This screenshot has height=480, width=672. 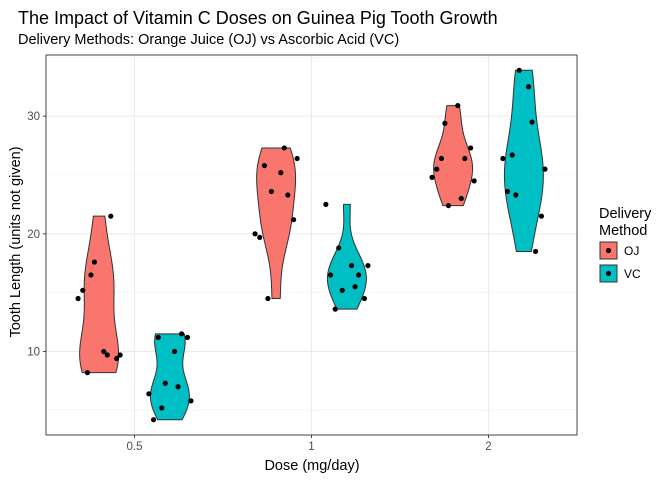 I want to click on x-axis: 0.5 1 2, so click(x=309, y=444).